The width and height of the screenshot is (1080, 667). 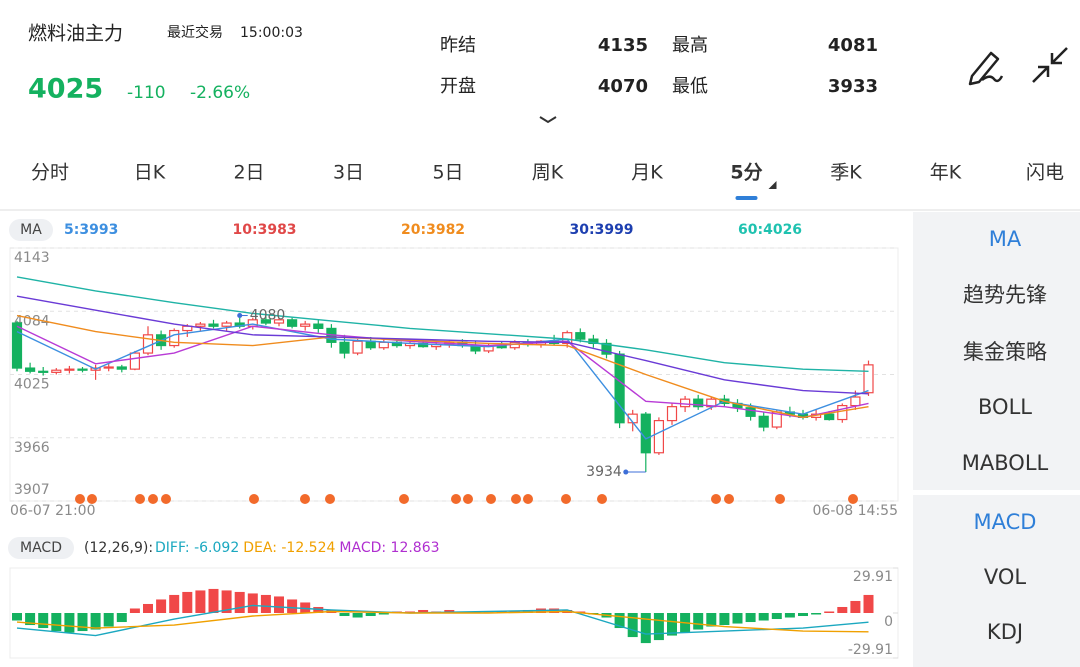 What do you see at coordinates (946, 173) in the screenshot?
I see `period-tab: 年K` at bounding box center [946, 173].